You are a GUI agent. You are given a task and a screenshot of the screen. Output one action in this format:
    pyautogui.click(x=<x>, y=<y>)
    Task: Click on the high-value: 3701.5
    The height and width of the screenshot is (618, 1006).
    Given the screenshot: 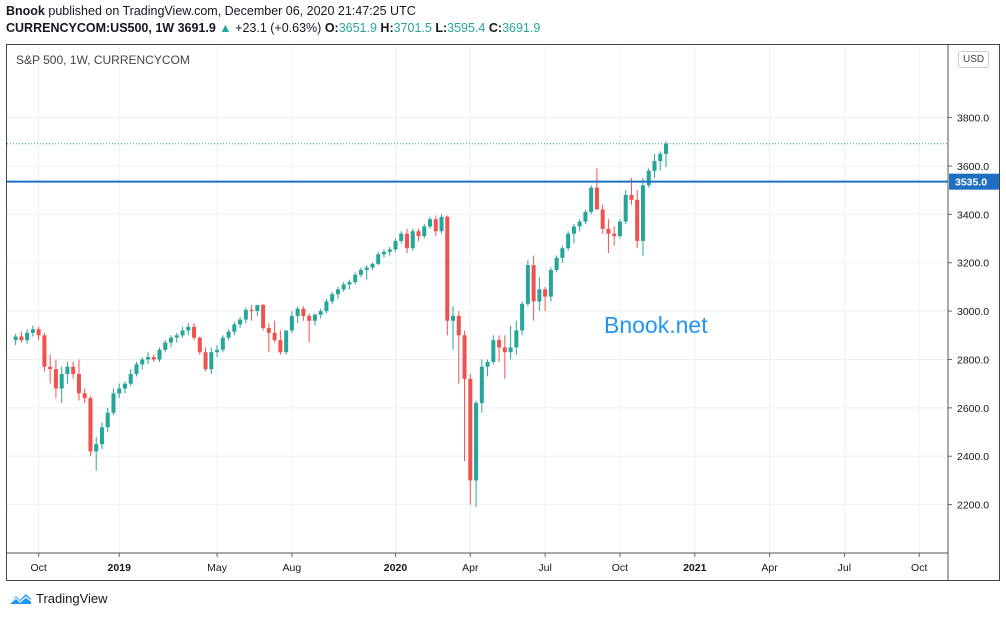 What is the action you would take?
    pyautogui.click(x=412, y=28)
    